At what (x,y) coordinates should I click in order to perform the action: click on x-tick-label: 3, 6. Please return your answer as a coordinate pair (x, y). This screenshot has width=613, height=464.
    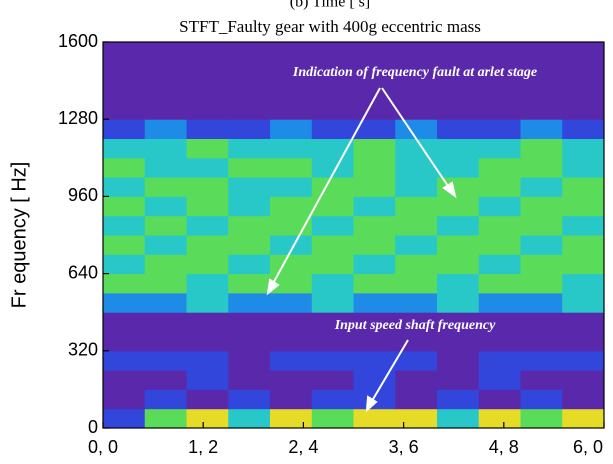
    Looking at the image, I should click on (404, 447).